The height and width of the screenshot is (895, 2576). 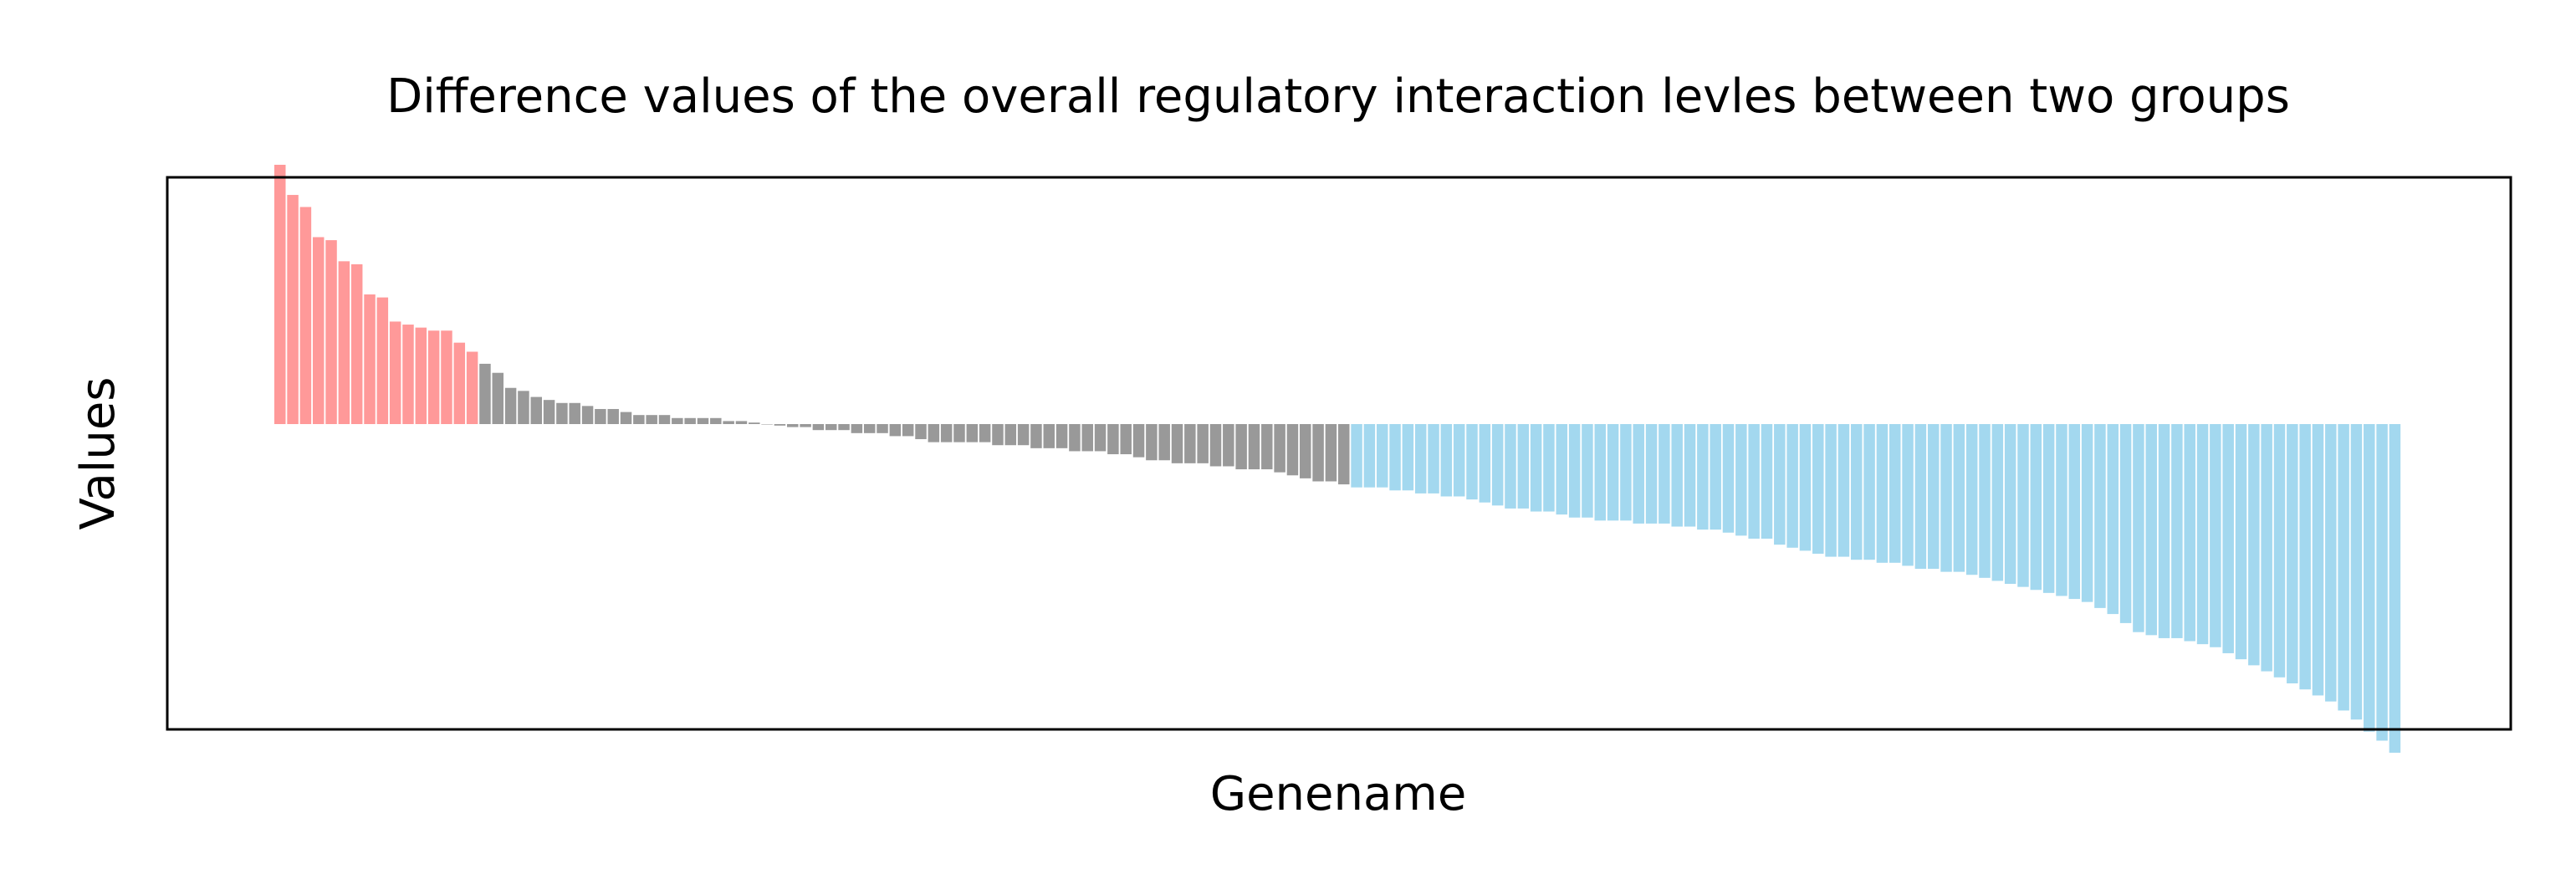 What do you see at coordinates (1338, 794) in the screenshot?
I see `x-axis-label: Genename` at bounding box center [1338, 794].